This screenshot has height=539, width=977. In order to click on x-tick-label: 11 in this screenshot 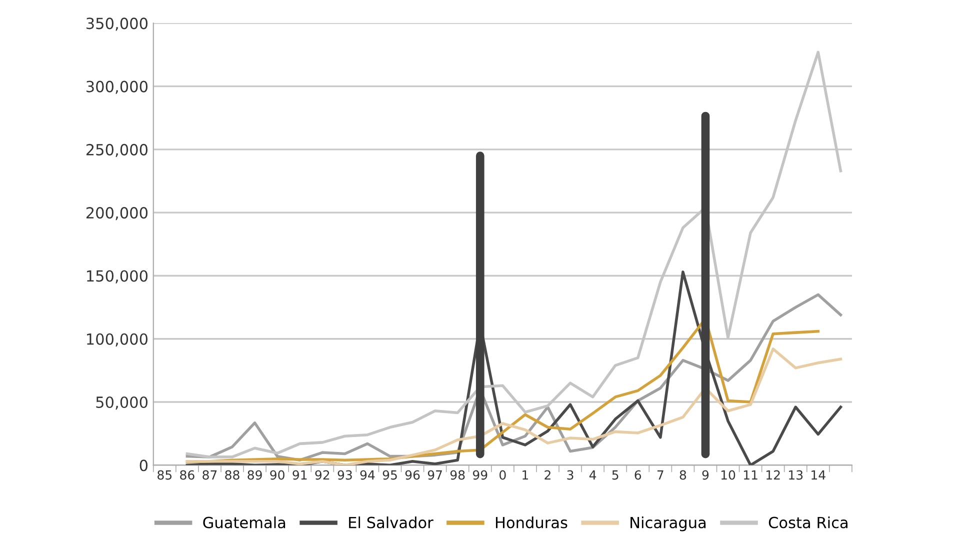, I will do `click(751, 475)`.